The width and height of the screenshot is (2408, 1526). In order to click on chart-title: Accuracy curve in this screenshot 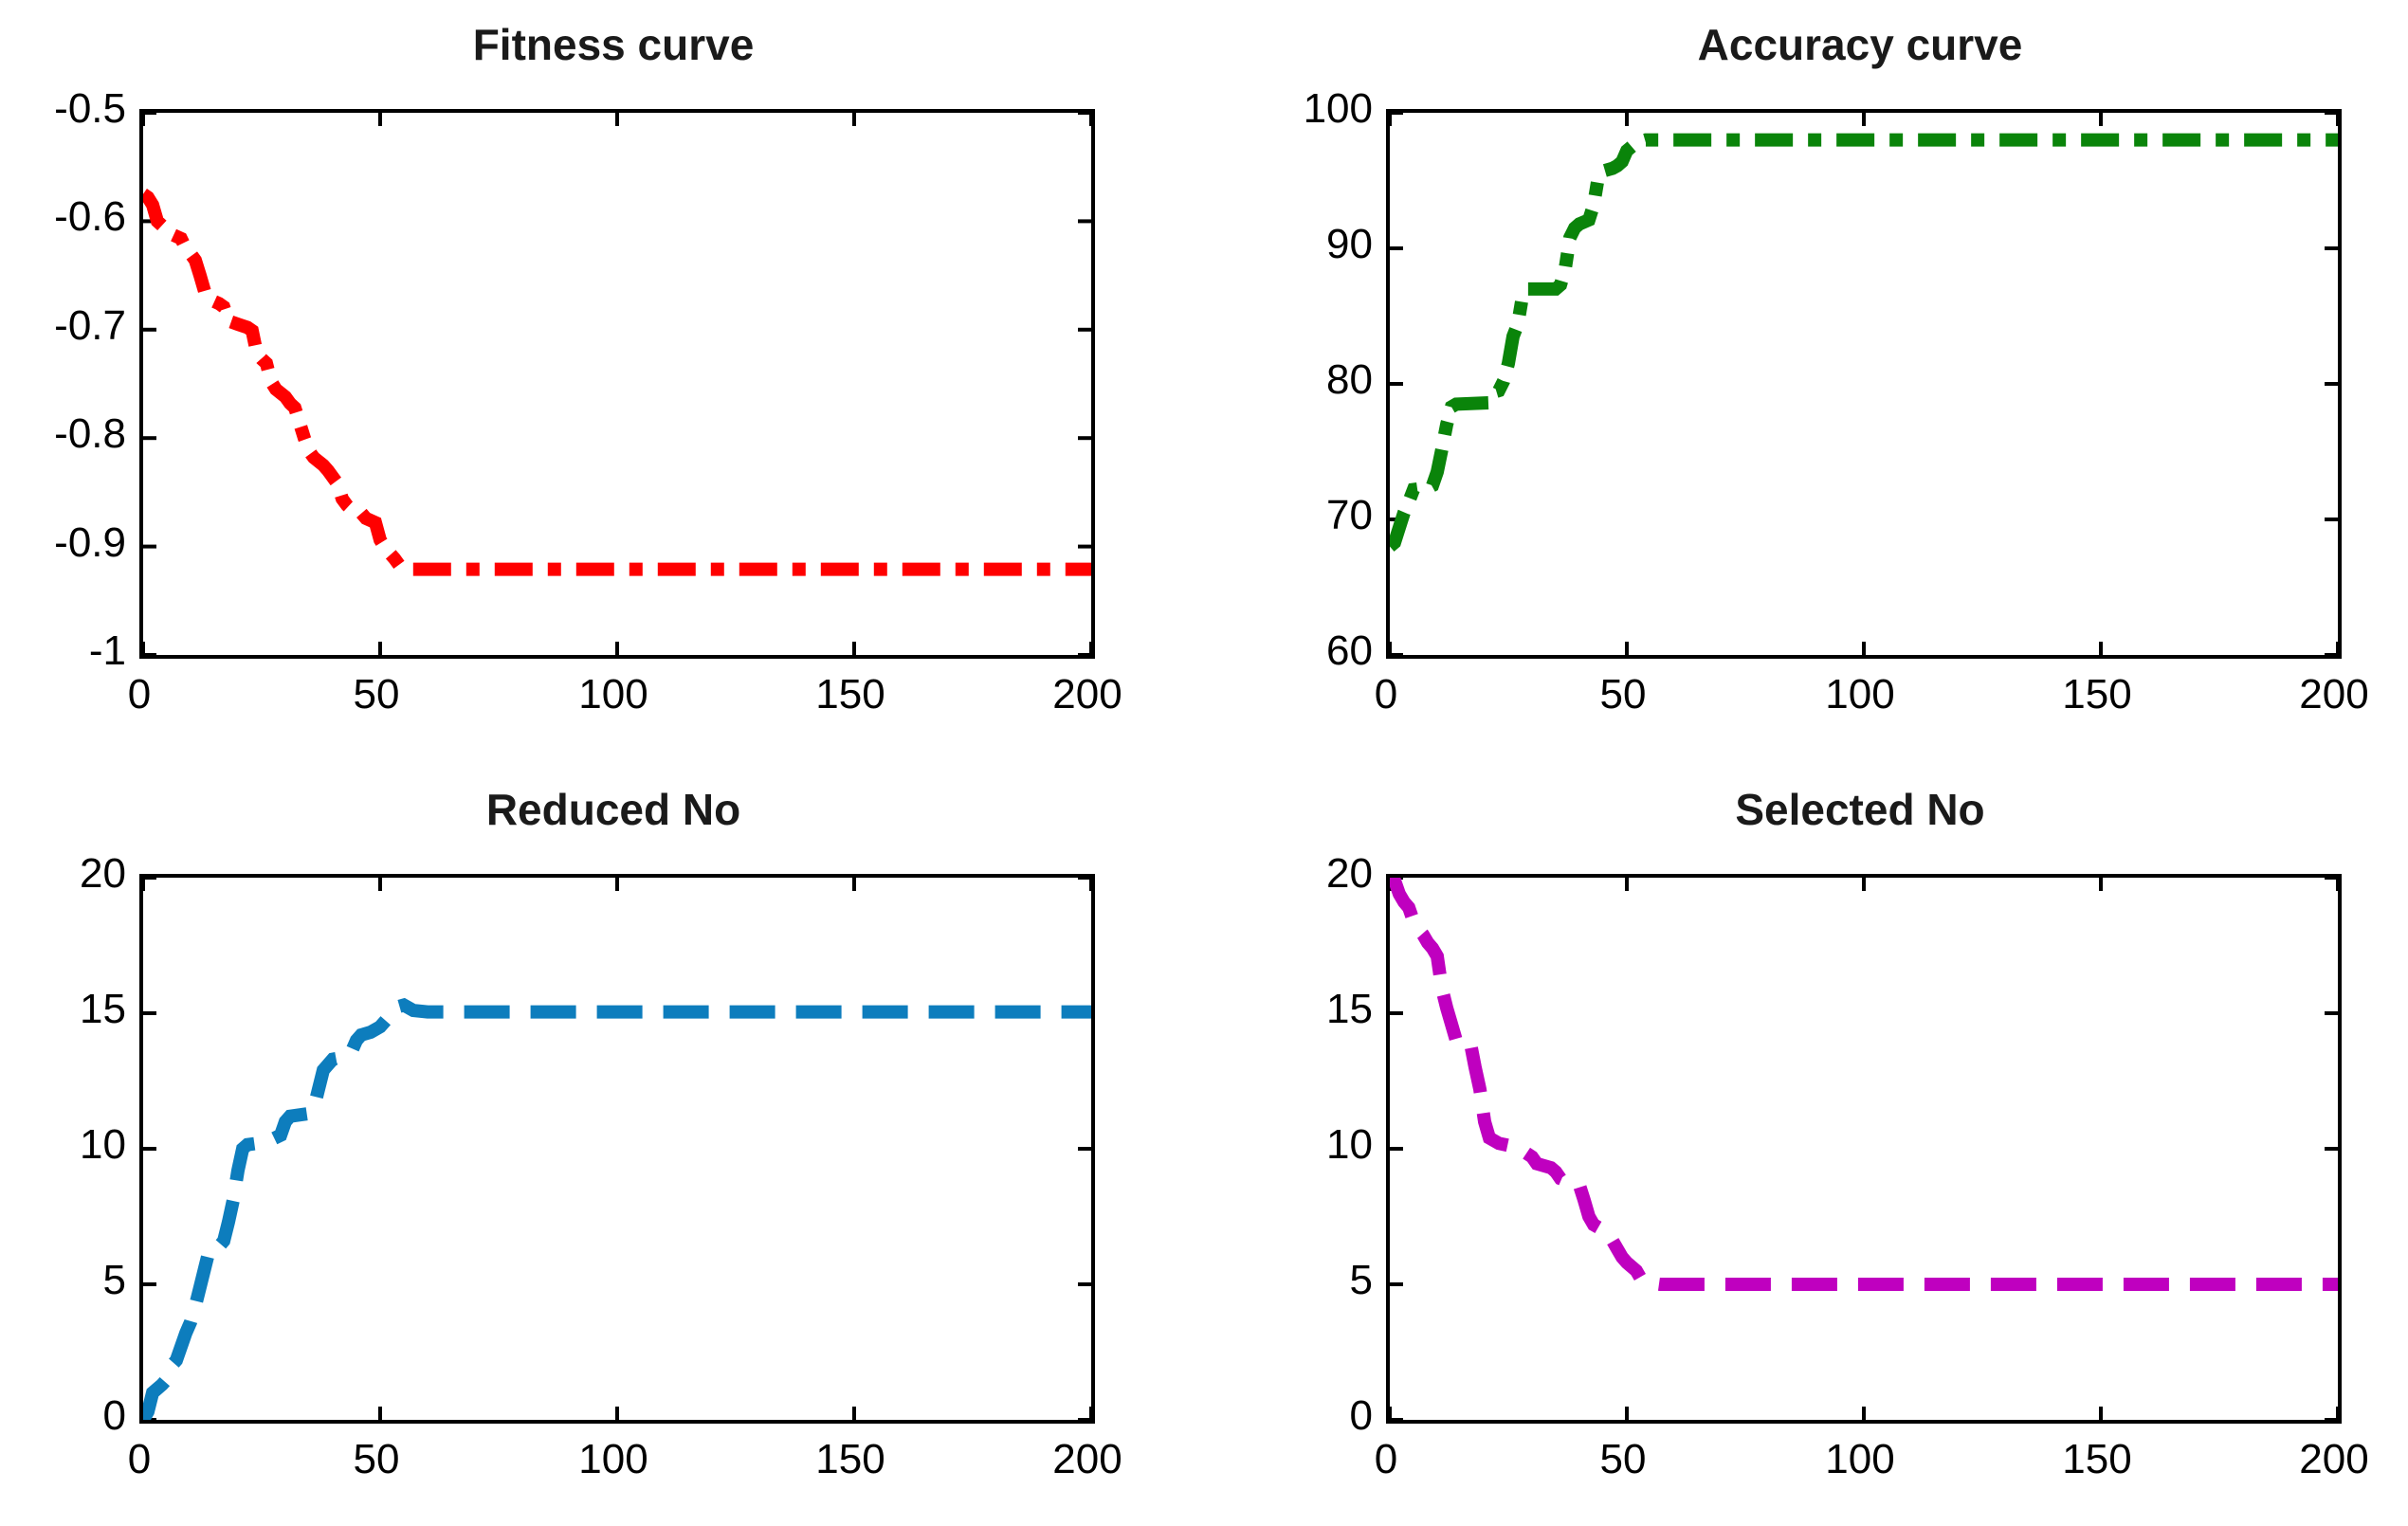, I will do `click(1860, 44)`.